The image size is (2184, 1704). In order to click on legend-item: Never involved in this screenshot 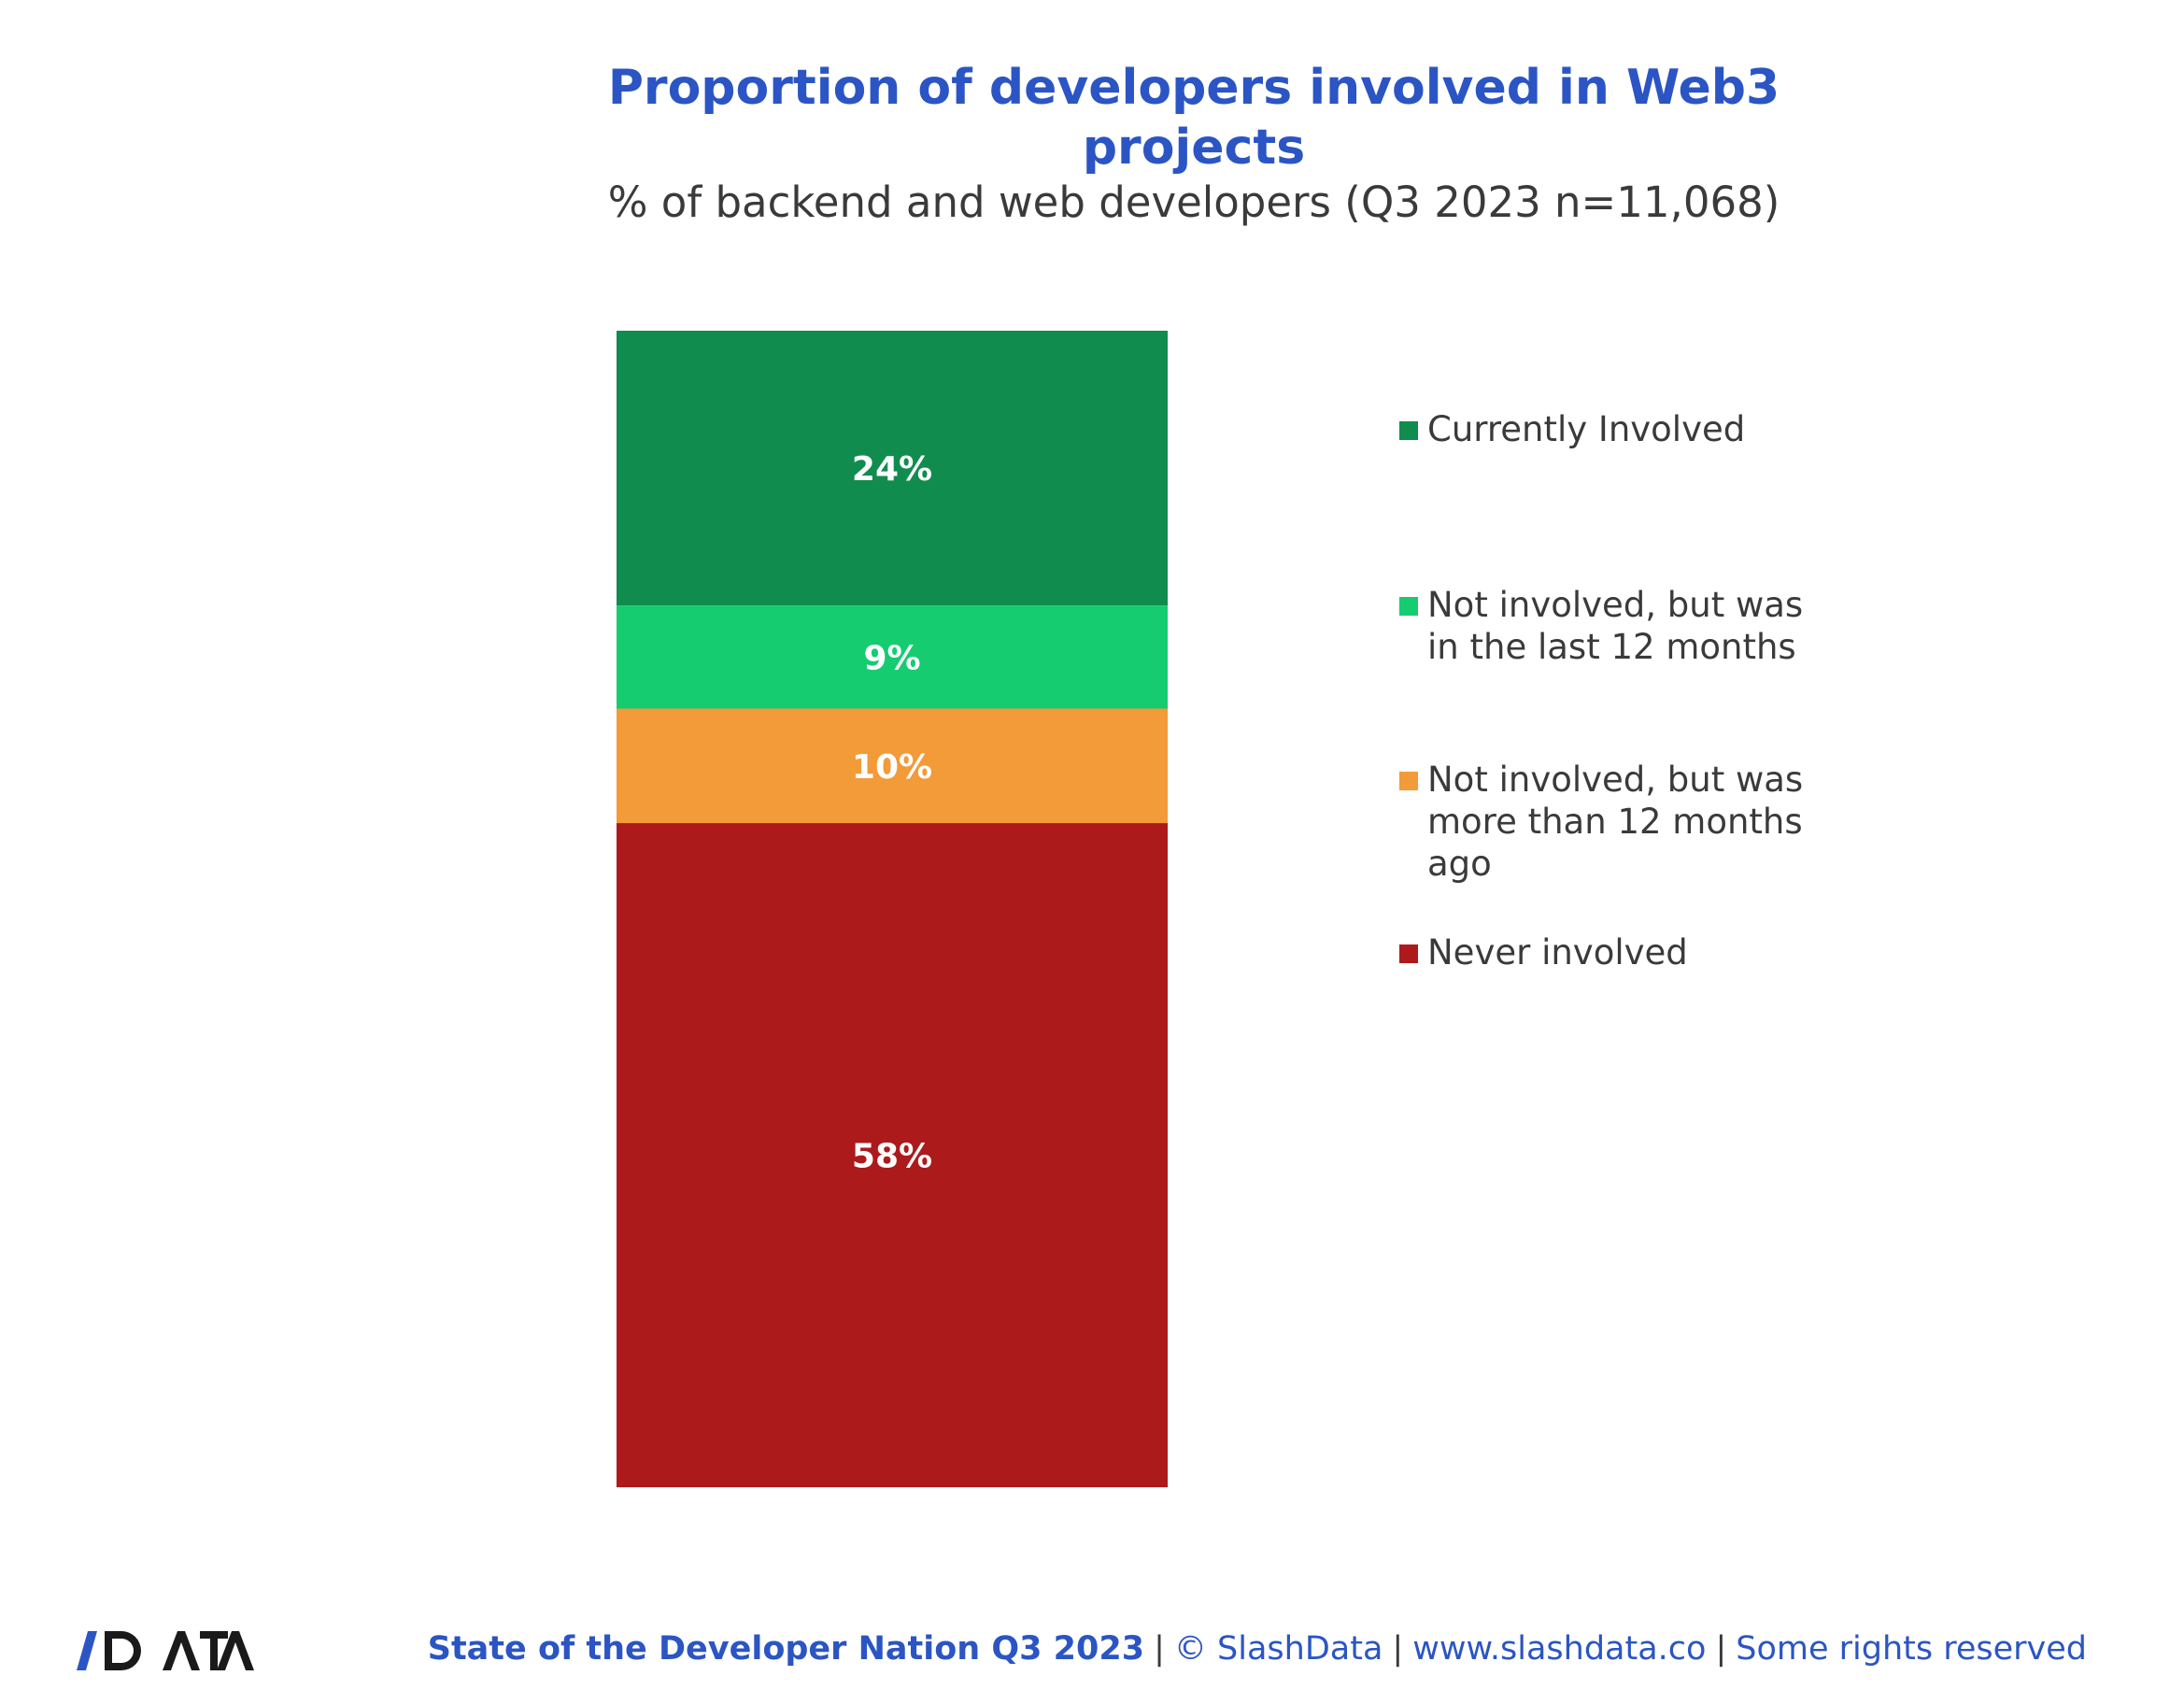, I will do `click(1618, 952)`.